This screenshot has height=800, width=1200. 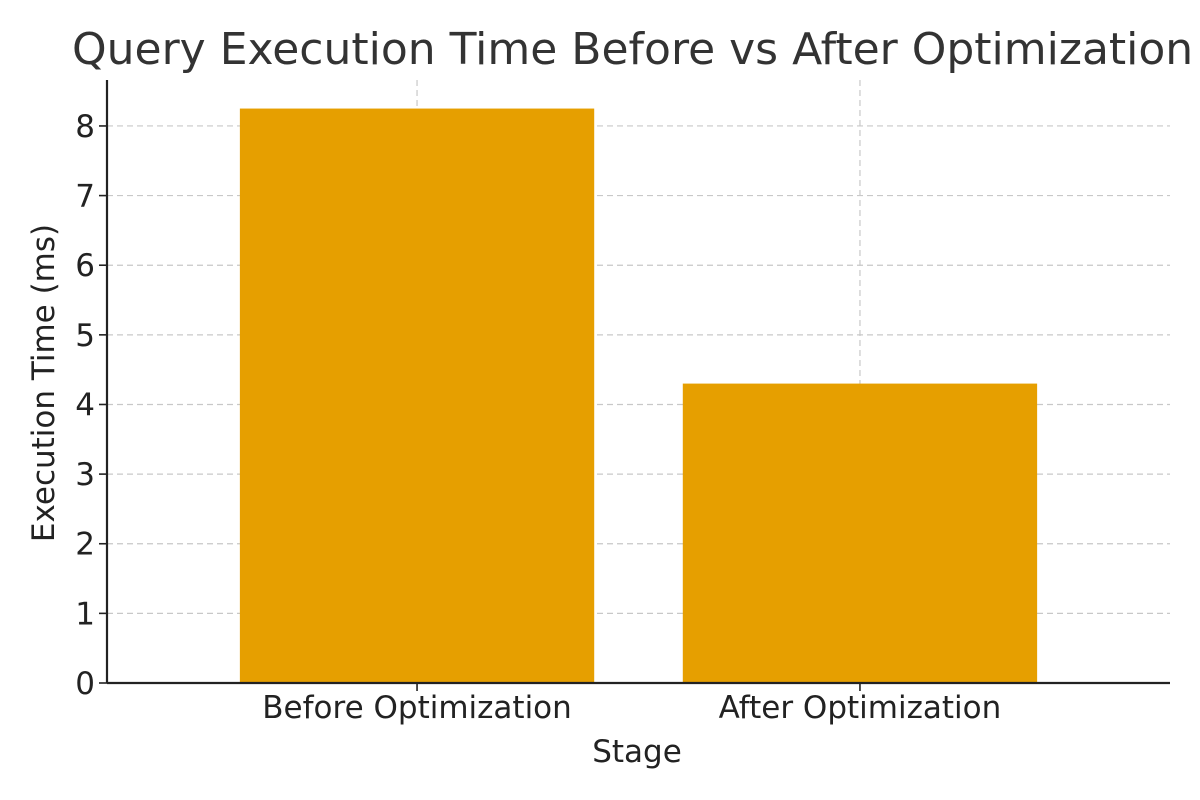 I want to click on y-tick-label: 8, so click(x=85, y=127).